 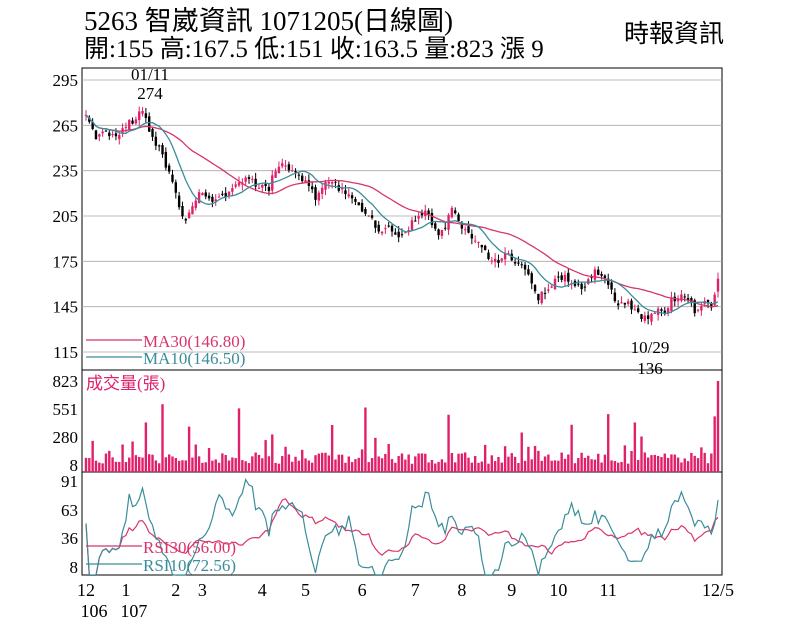 I want to click on x-month-label: 7, so click(x=415, y=590).